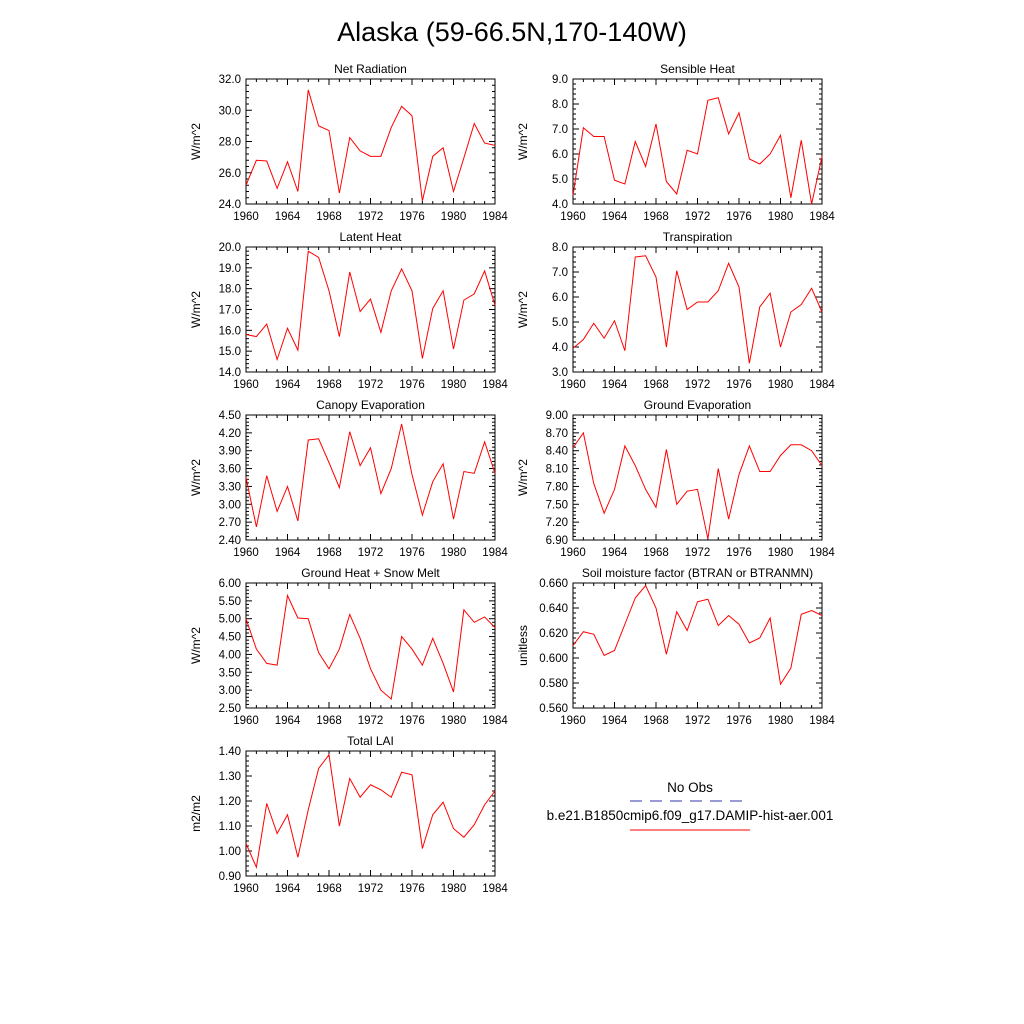 The width and height of the screenshot is (1024, 1024). I want to click on y-tick-label: 17.0, so click(230, 311).